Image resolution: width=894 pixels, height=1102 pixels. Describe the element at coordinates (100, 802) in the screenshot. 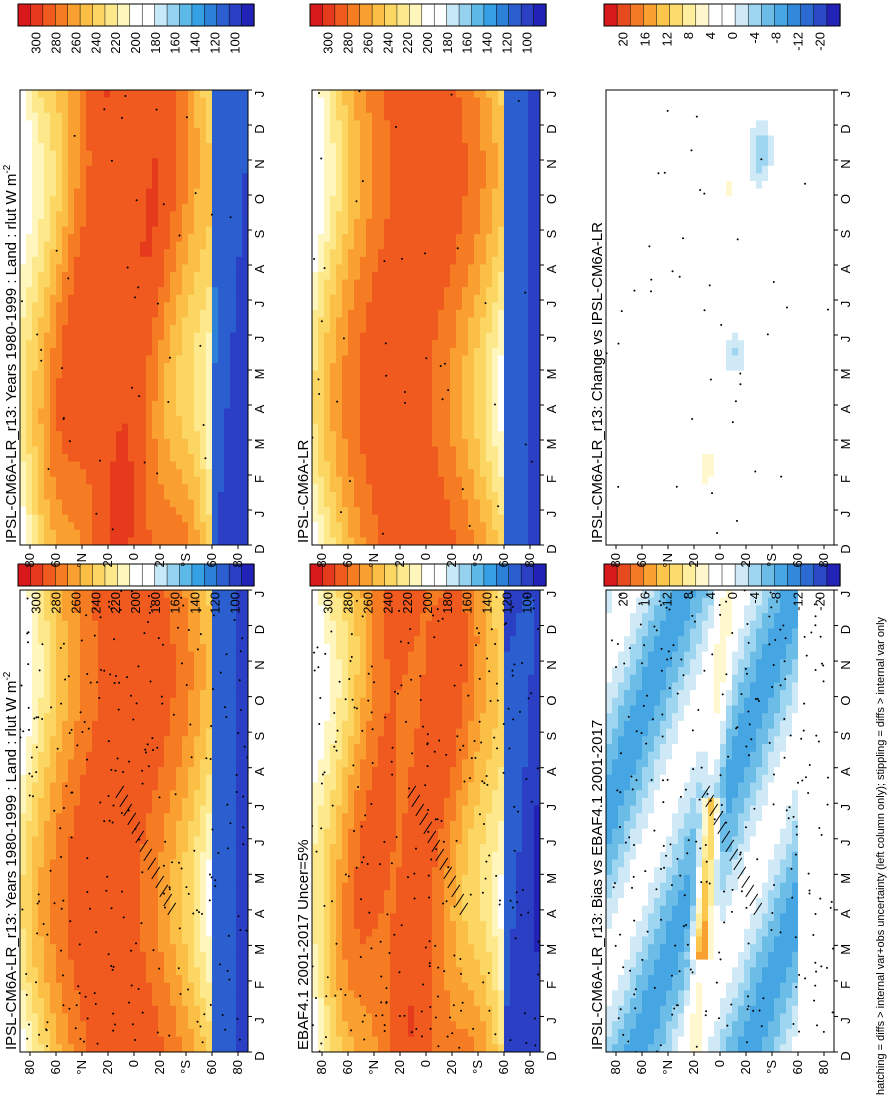

I see `stipple-dot` at that location.